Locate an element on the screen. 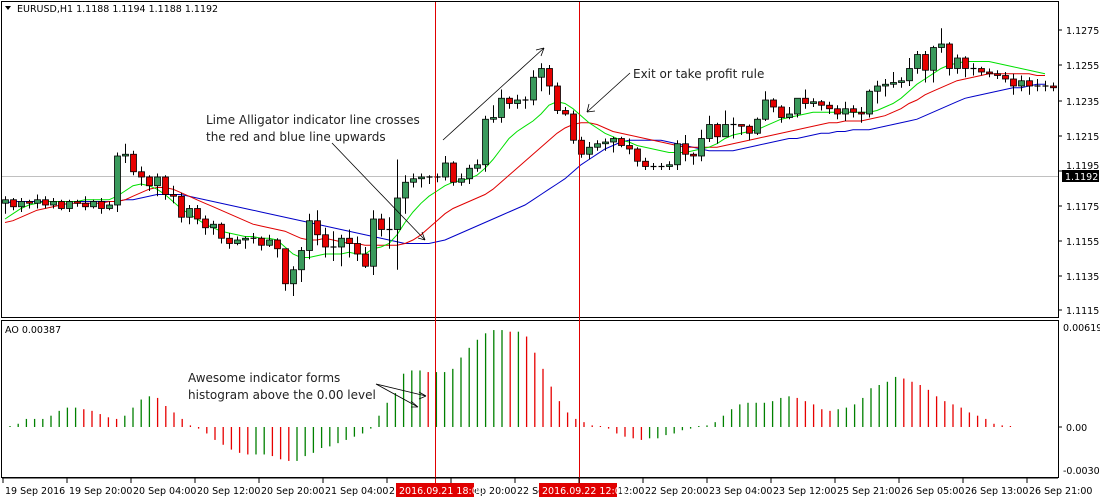  time-tick: 21 Sep 20:00 is located at coordinates (484, 491).